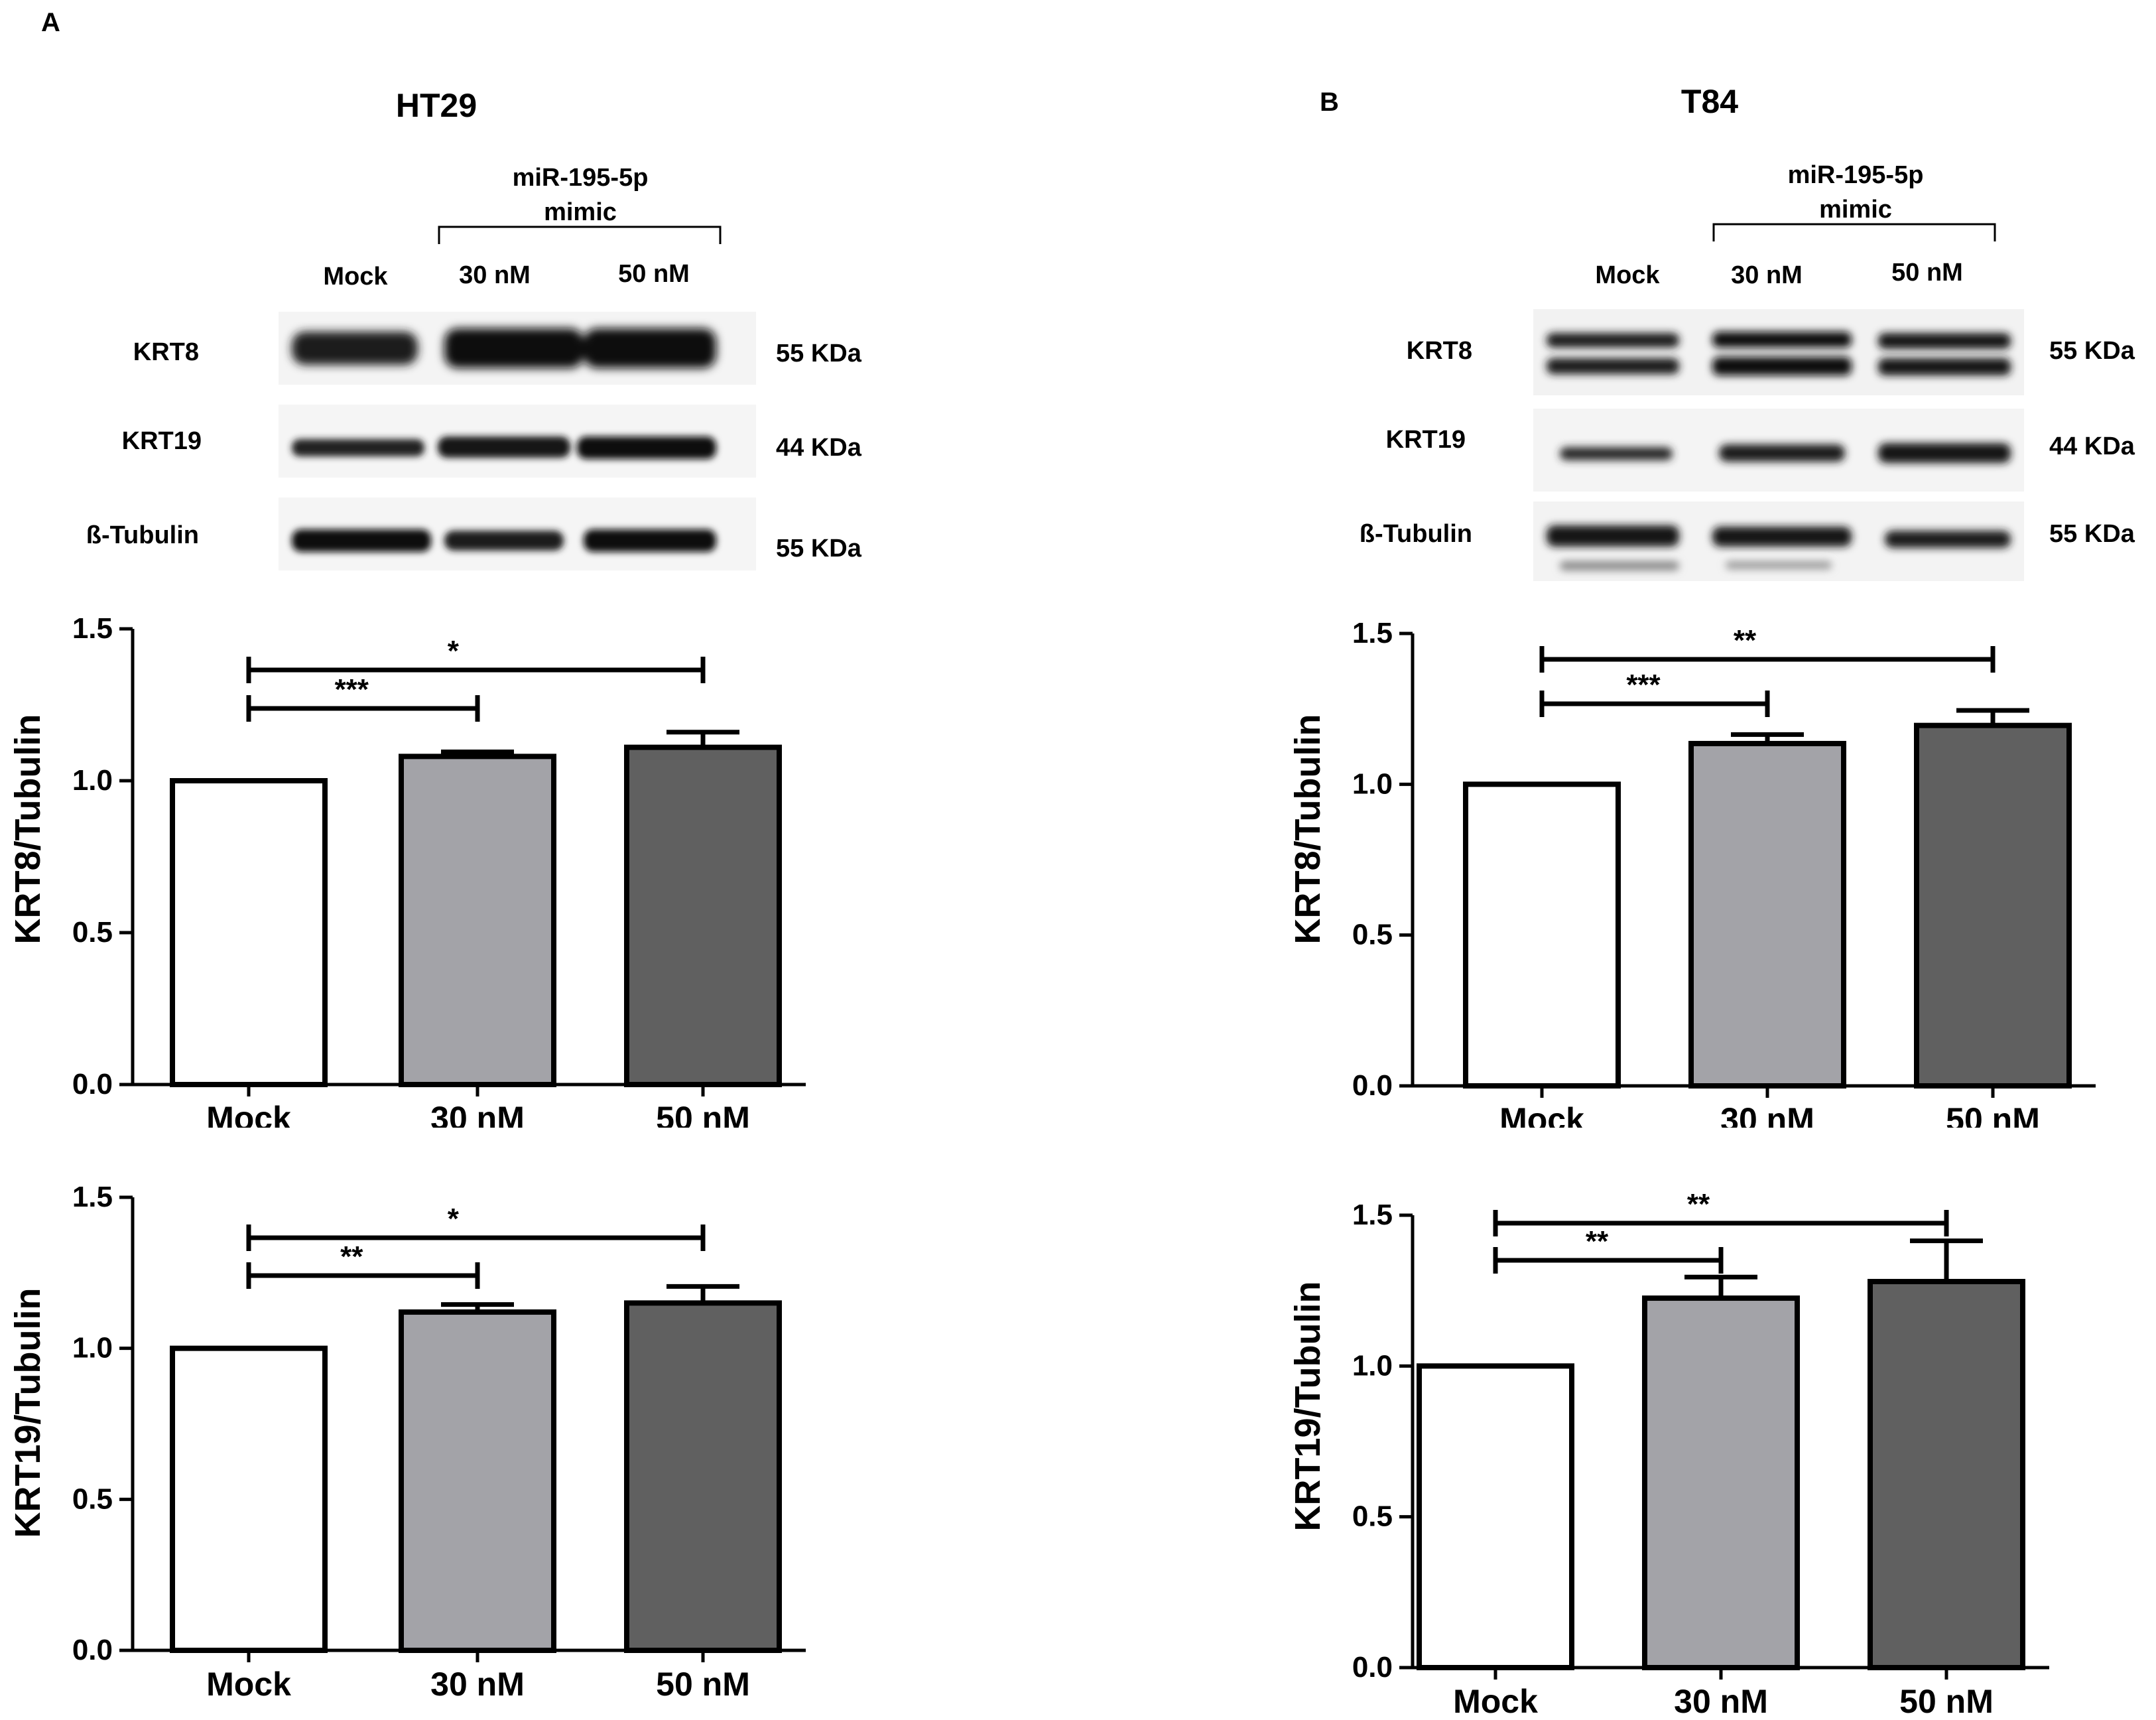 The image size is (2156, 1720). I want to click on mw-label-tubulin-a: 55 KDa, so click(818, 548).